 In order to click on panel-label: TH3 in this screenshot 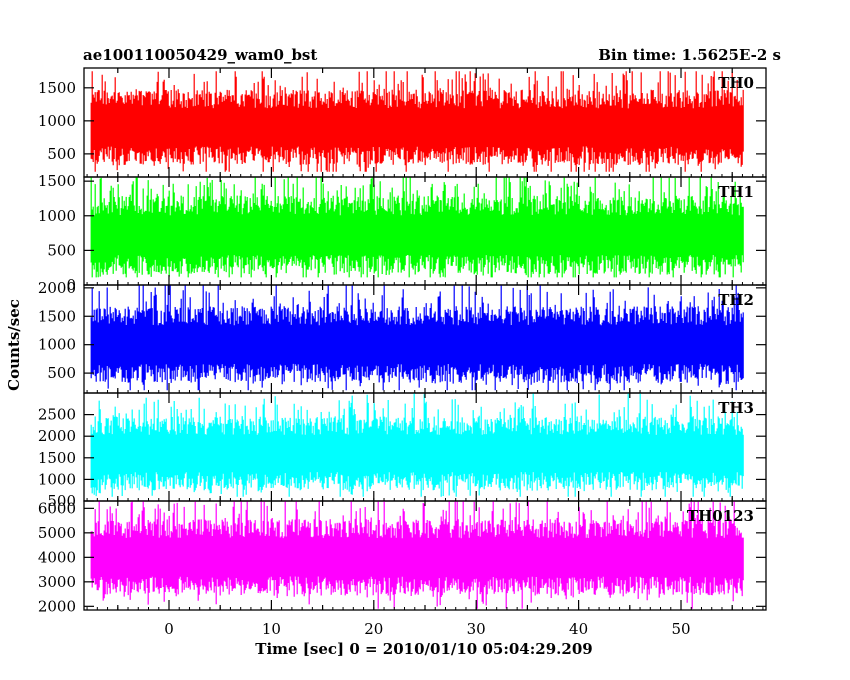, I will do `click(736, 408)`.